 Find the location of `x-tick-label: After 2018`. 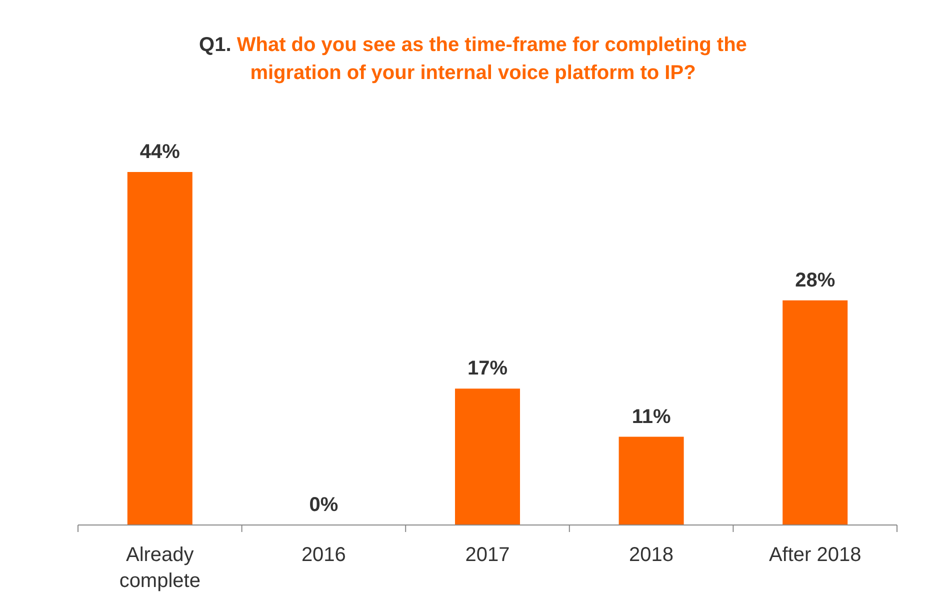

x-tick-label: After 2018 is located at coordinates (815, 555).